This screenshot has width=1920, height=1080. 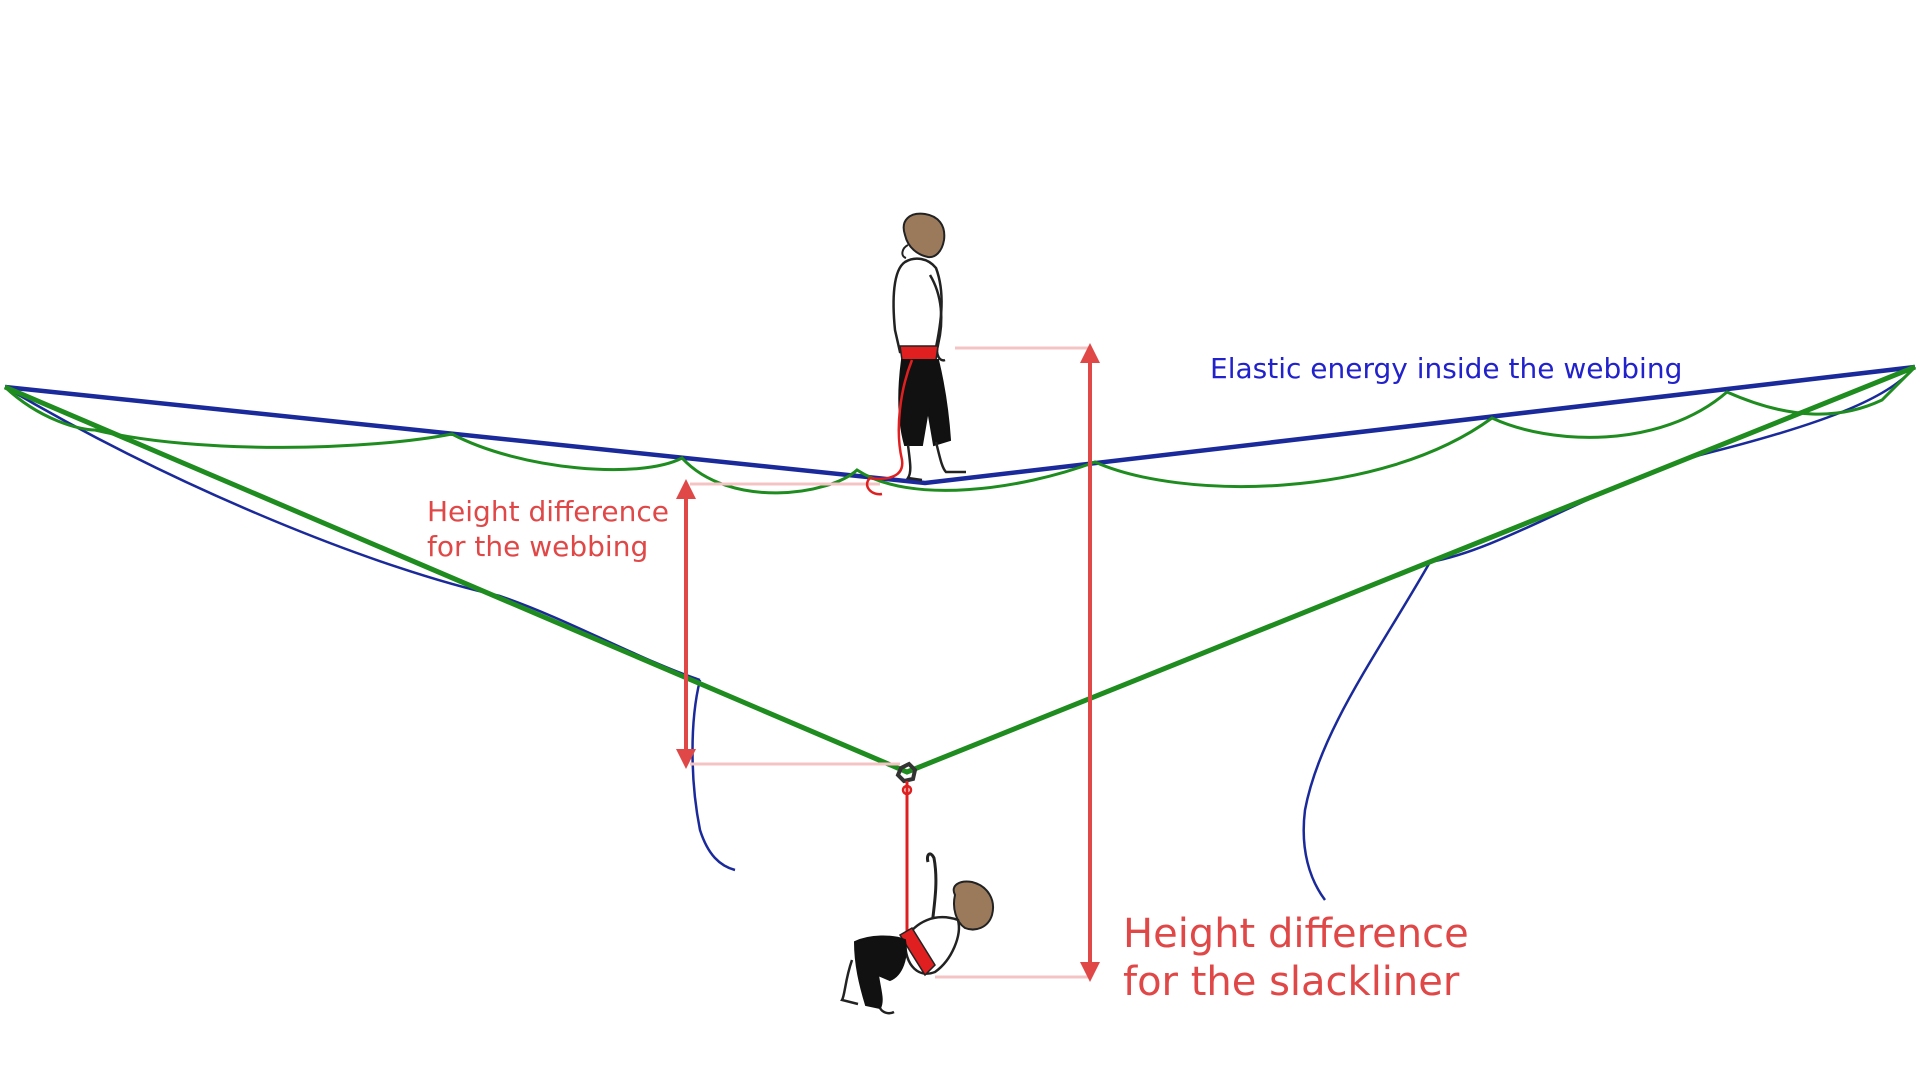 I want to click on slackliner-standing-figure, so click(x=915, y=354).